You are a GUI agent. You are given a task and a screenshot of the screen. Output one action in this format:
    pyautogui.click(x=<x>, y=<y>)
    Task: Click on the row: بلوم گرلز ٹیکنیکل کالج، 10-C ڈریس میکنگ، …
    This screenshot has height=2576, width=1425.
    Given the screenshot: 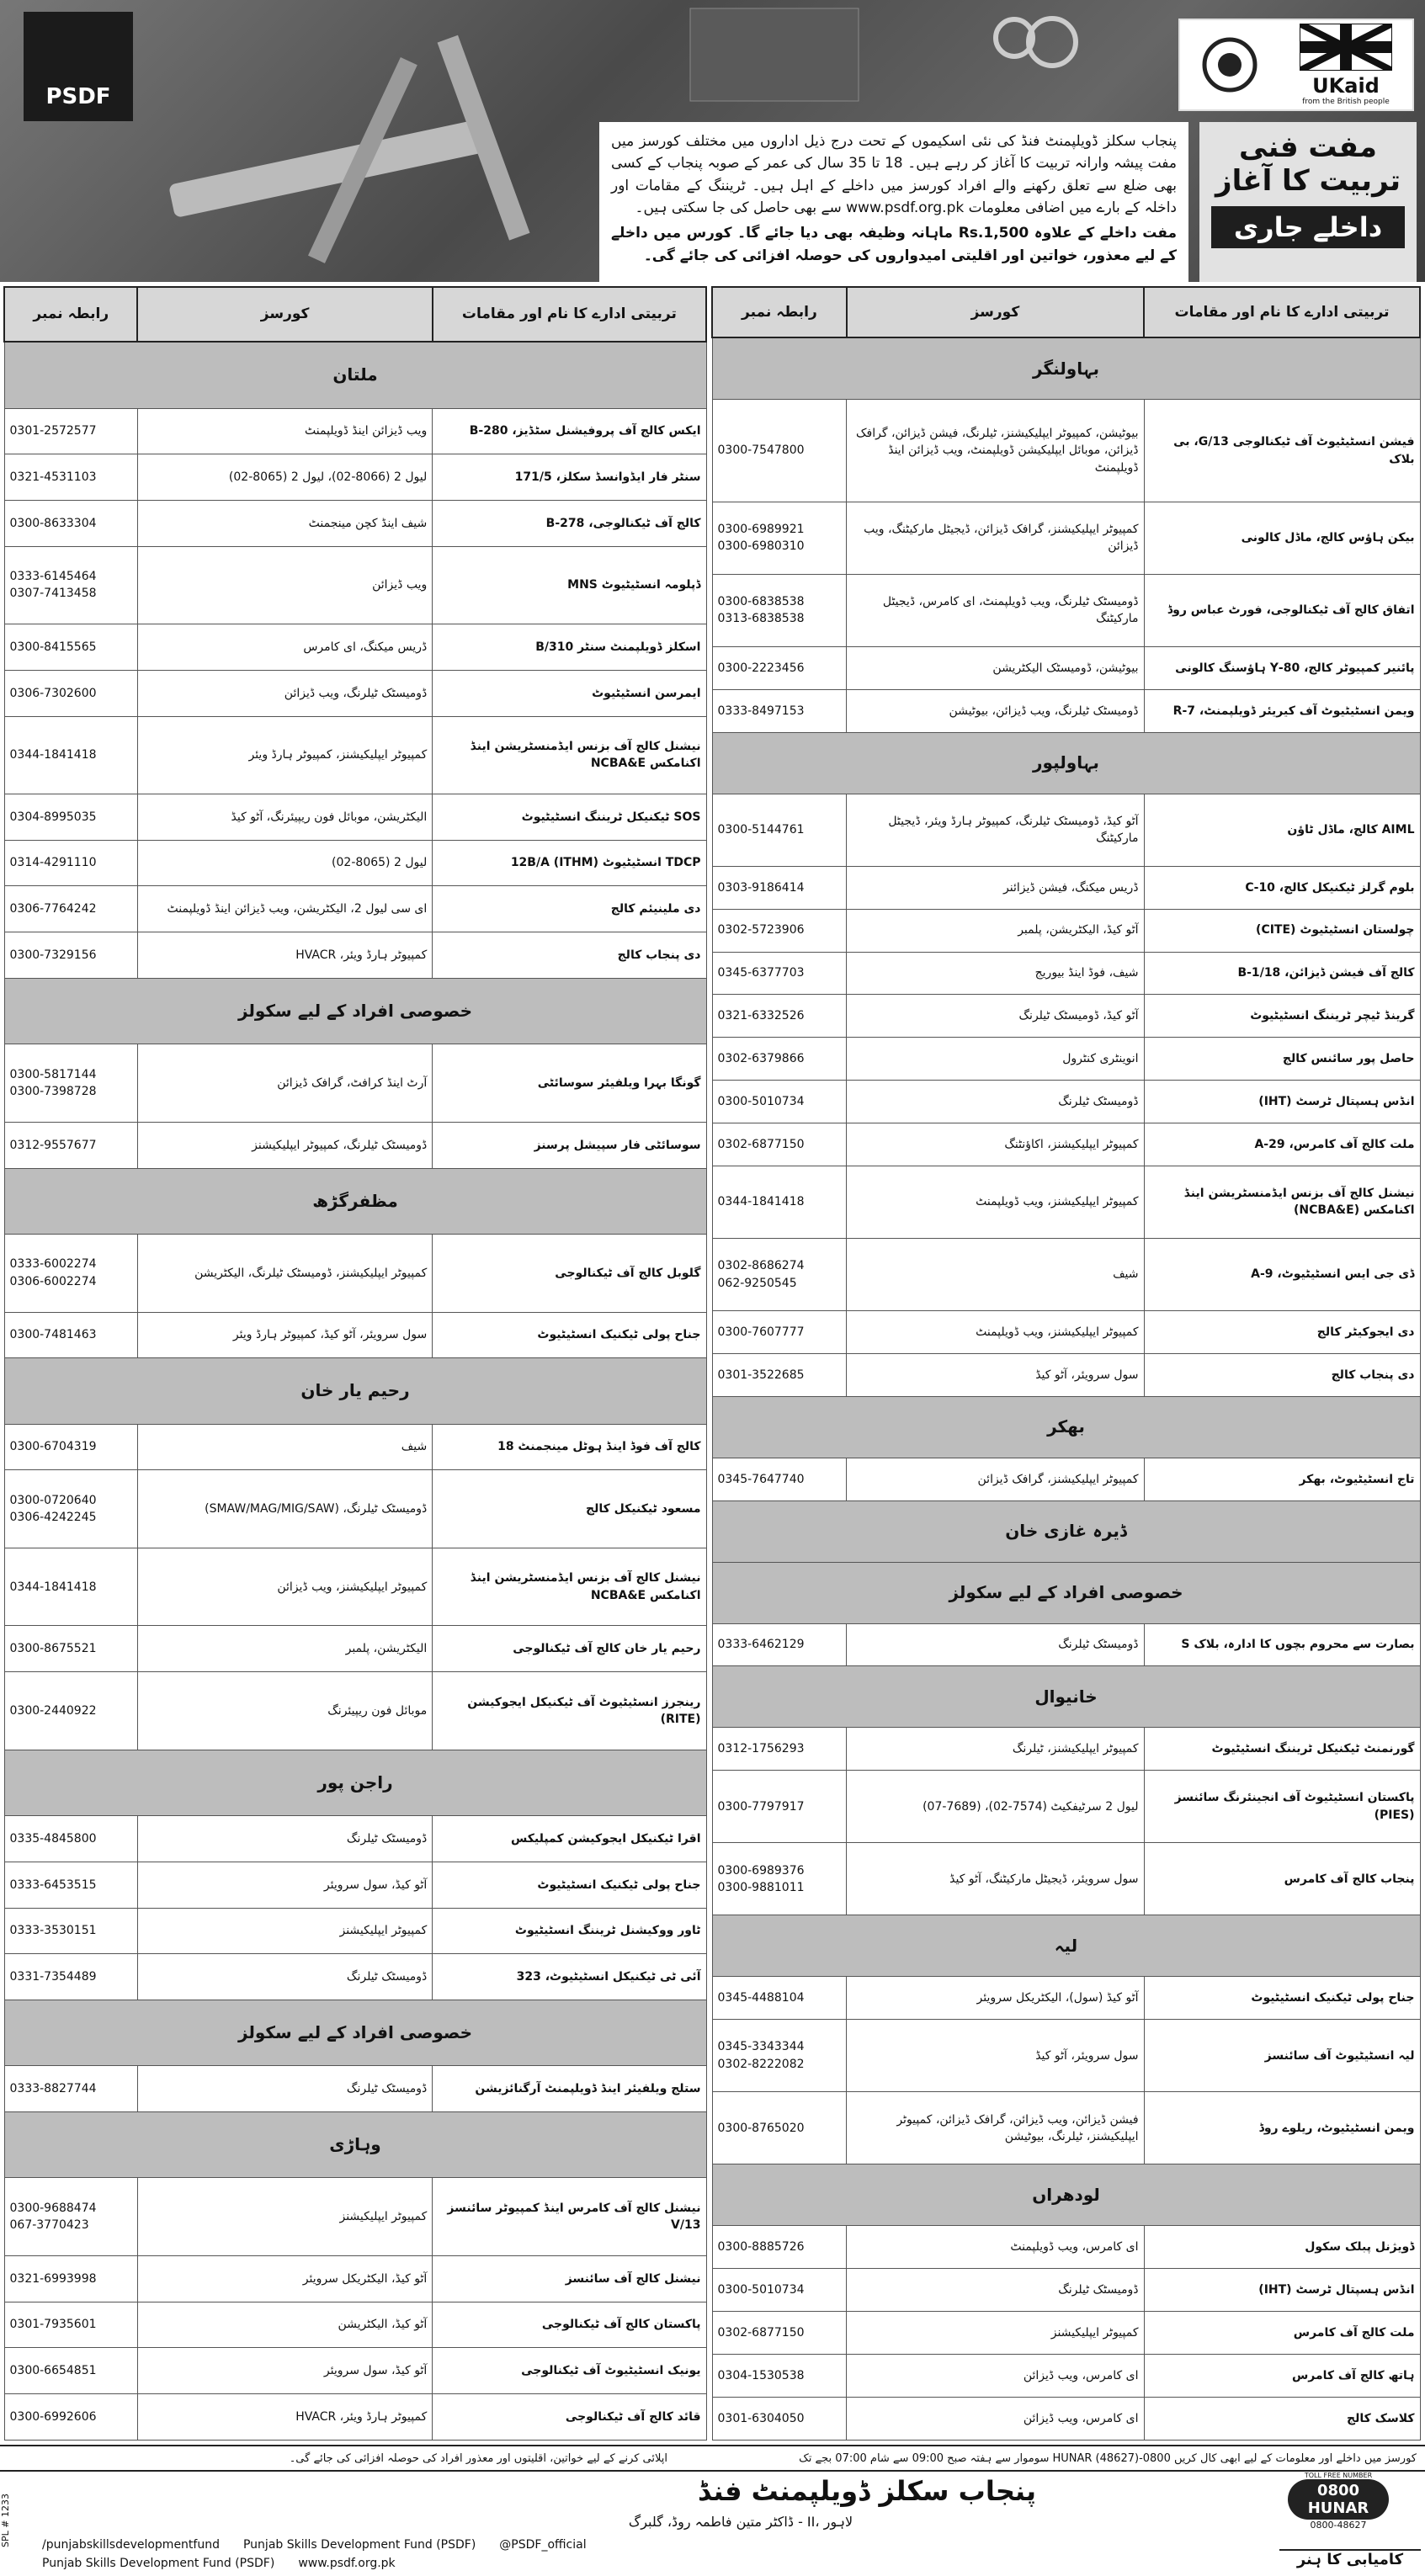 What is the action you would take?
    pyautogui.click(x=1066, y=888)
    